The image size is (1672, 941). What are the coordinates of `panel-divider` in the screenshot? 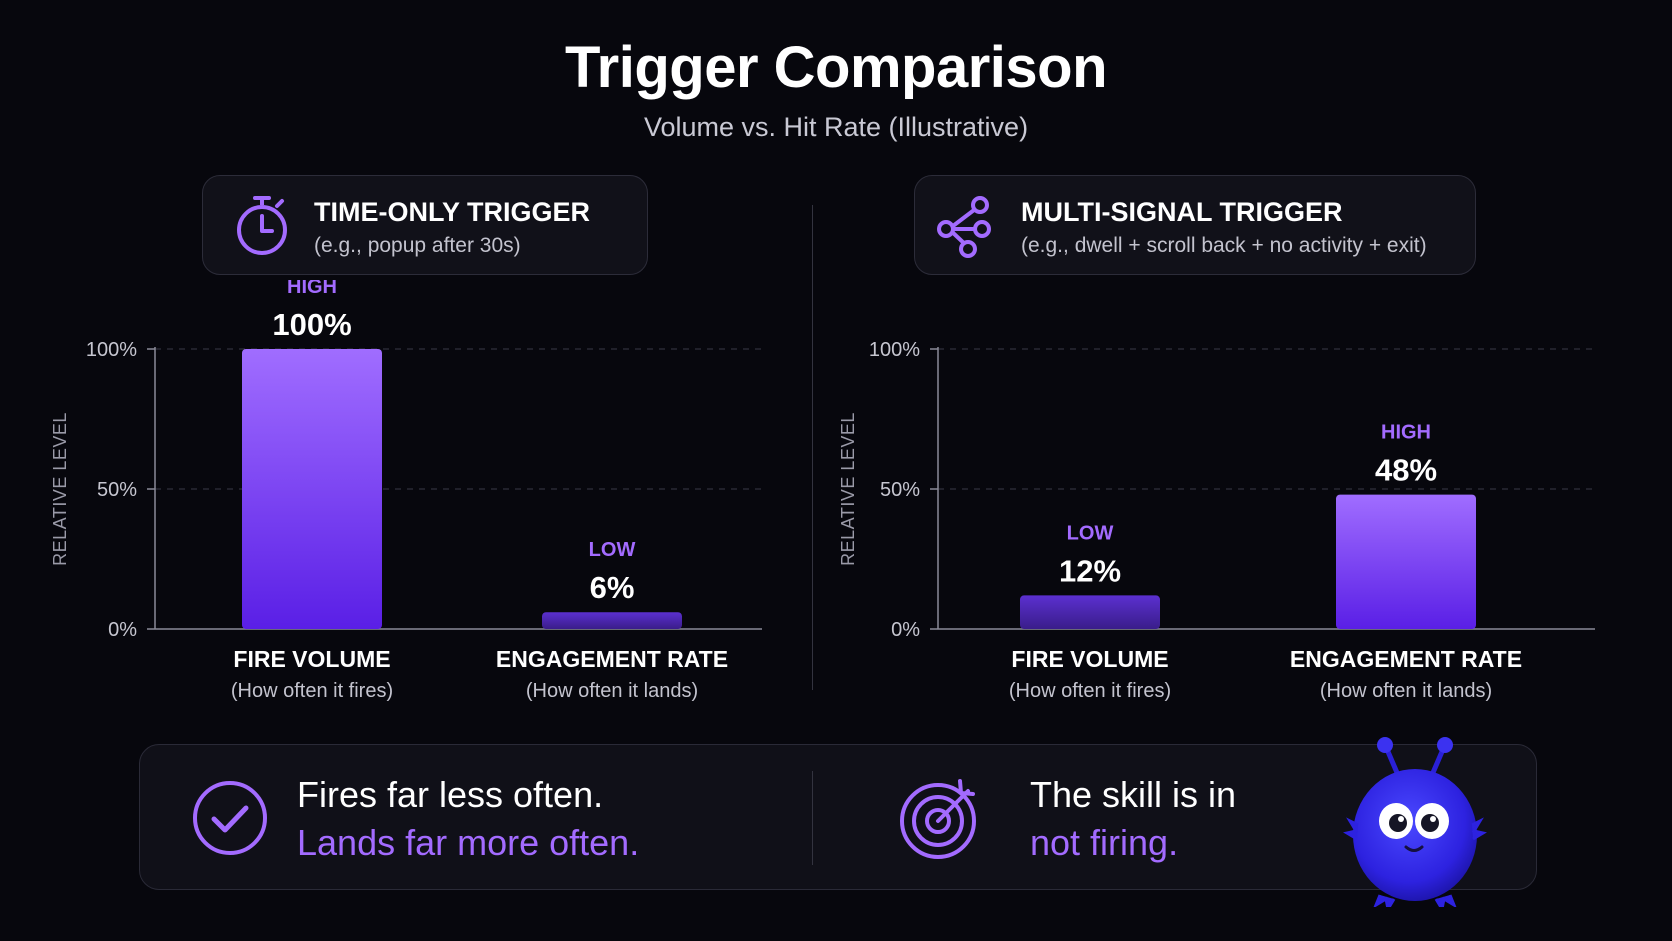 It's located at (812, 447).